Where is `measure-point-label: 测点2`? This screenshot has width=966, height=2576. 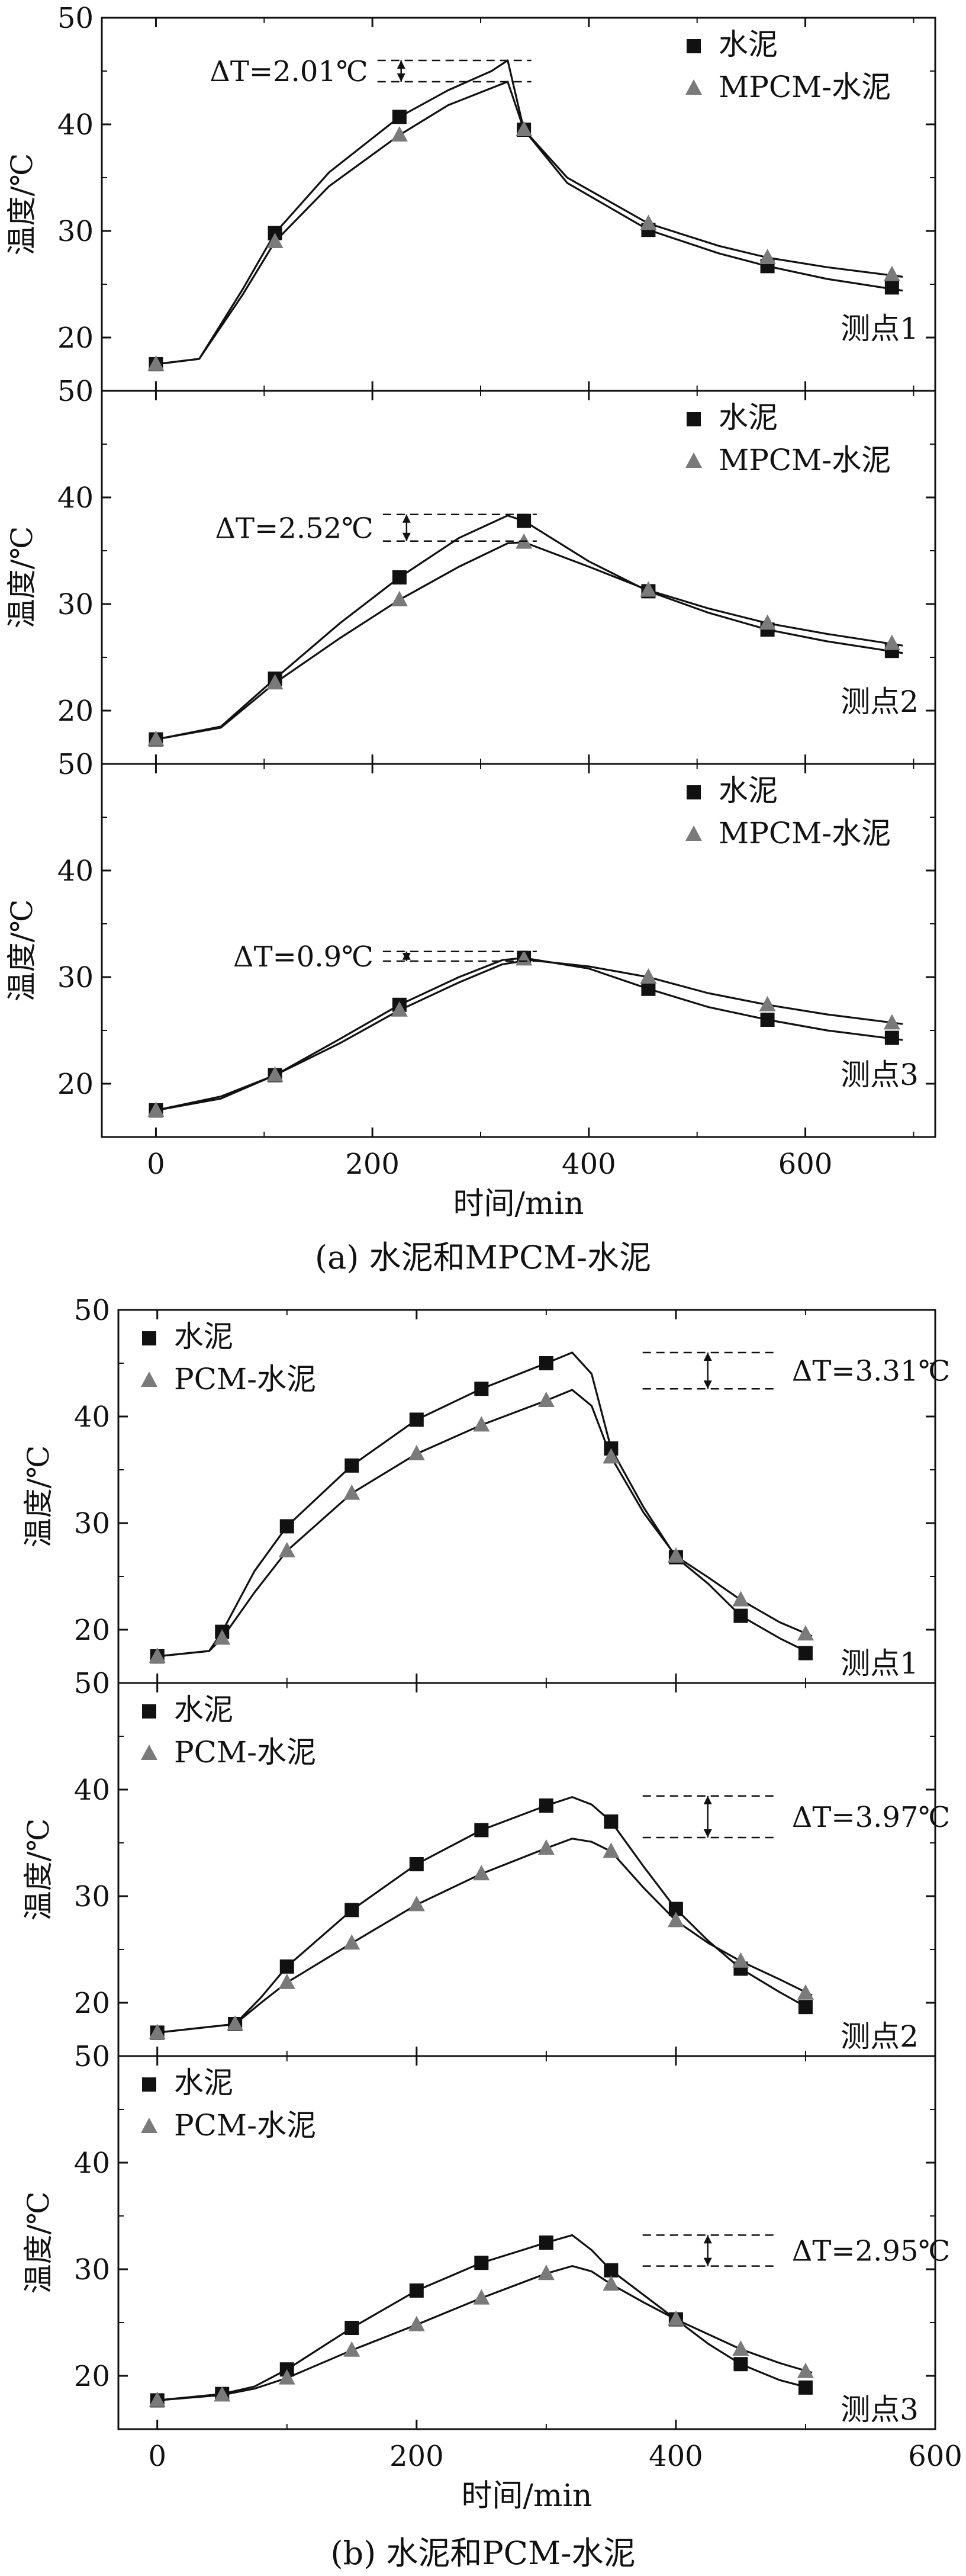
measure-point-label: 测点2 is located at coordinates (880, 702).